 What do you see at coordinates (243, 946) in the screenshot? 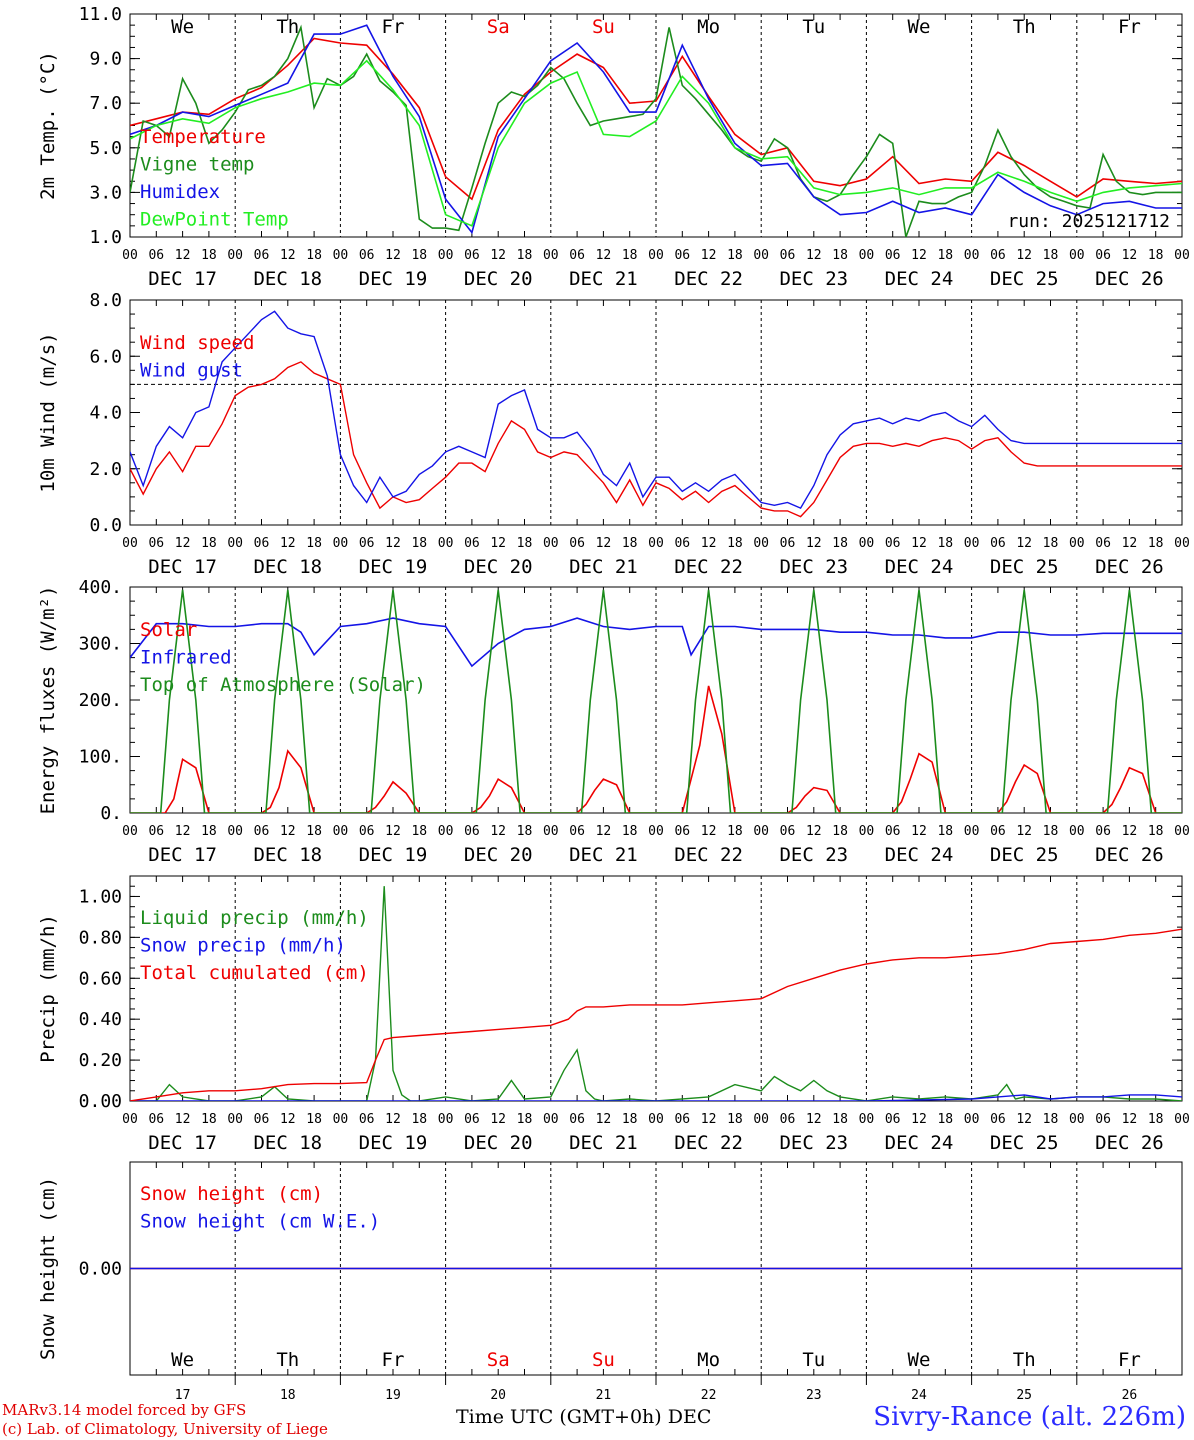
I see `legend-entry: Snow precip (mm/h)` at bounding box center [243, 946].